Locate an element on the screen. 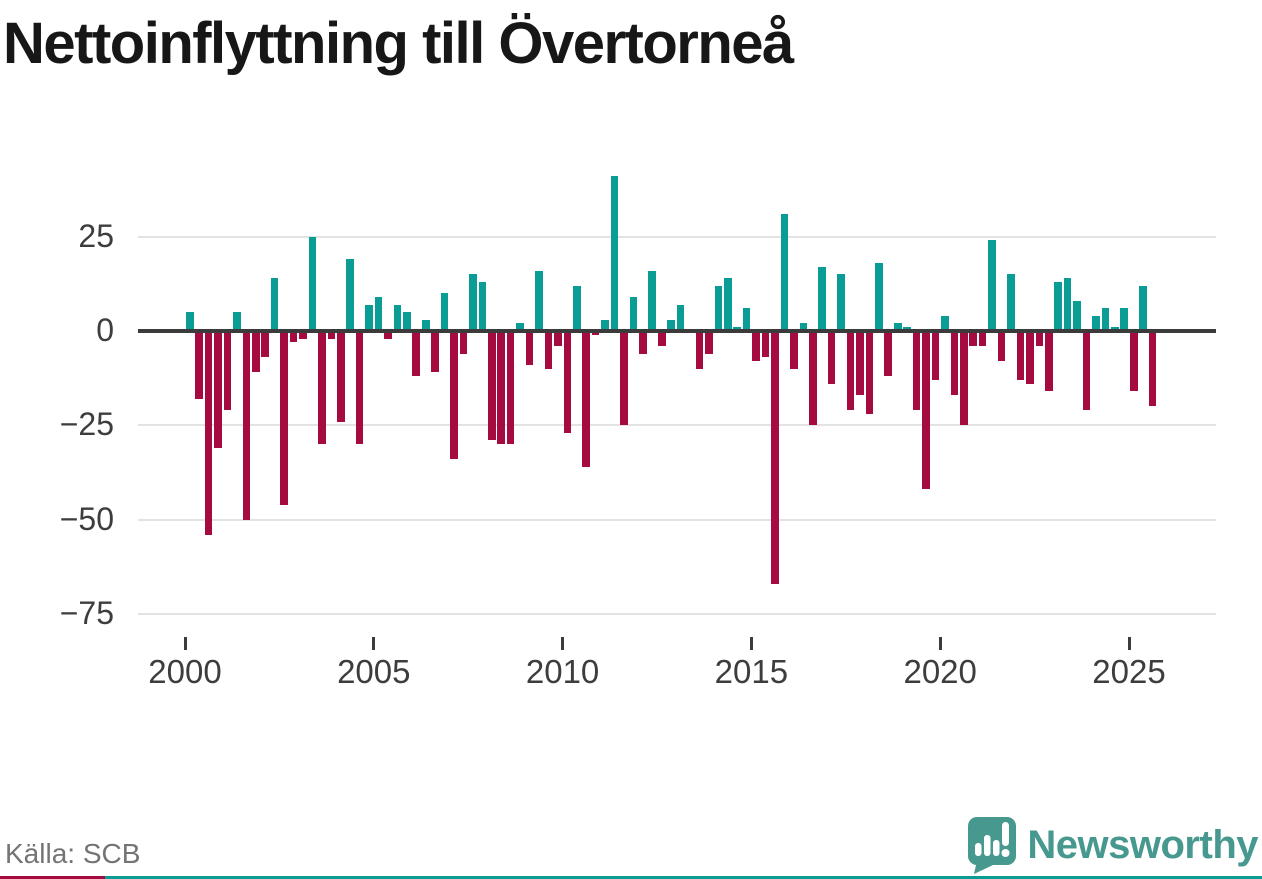 The image size is (1262, 879). newsworthy-logo-icon is located at coordinates (992, 845).